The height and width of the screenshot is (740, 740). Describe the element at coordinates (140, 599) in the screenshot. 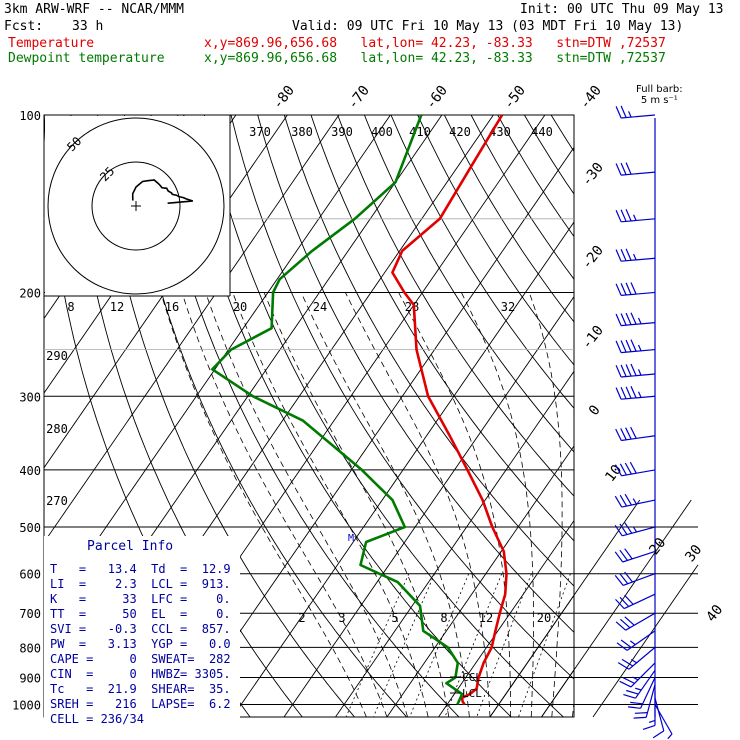

I see `parcel-row: K = 33 LFC = 0.` at that location.